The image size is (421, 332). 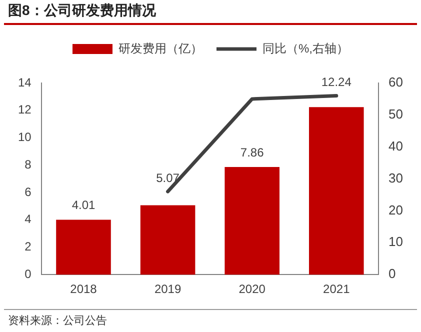 What do you see at coordinates (396, 114) in the screenshot?
I see `y2-tick-label: 50` at bounding box center [396, 114].